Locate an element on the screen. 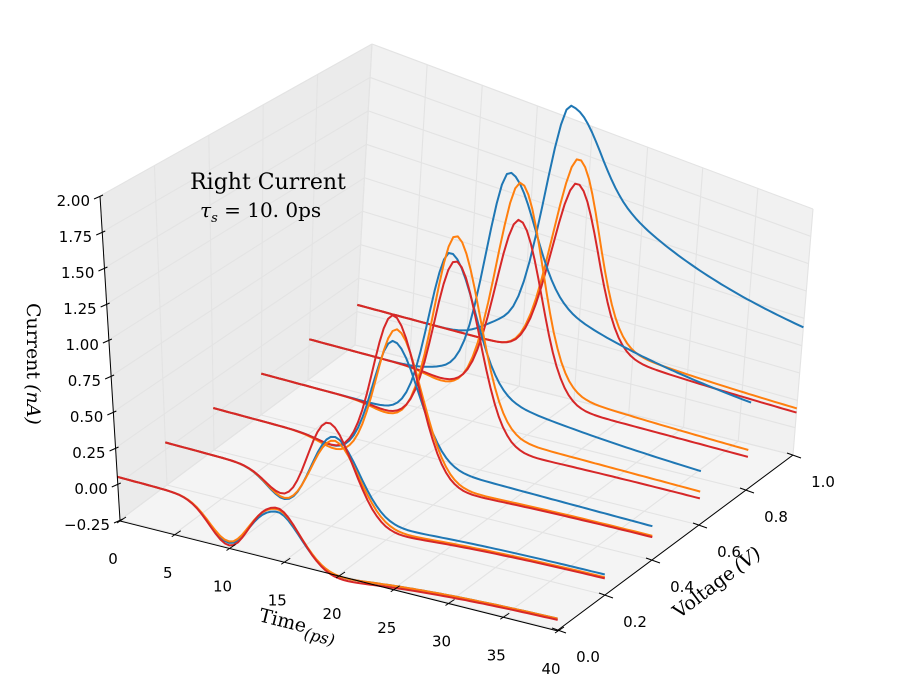  subtitle-subscript: s is located at coordinates (214, 218).